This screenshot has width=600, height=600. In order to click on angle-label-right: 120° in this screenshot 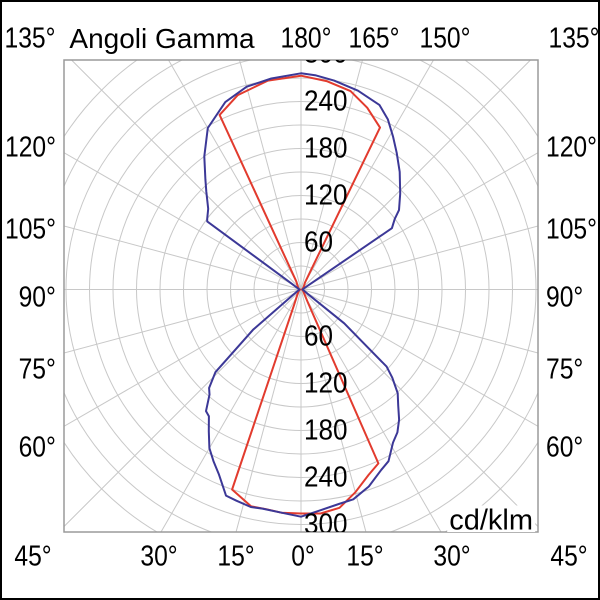, I will do `click(571, 147)`.